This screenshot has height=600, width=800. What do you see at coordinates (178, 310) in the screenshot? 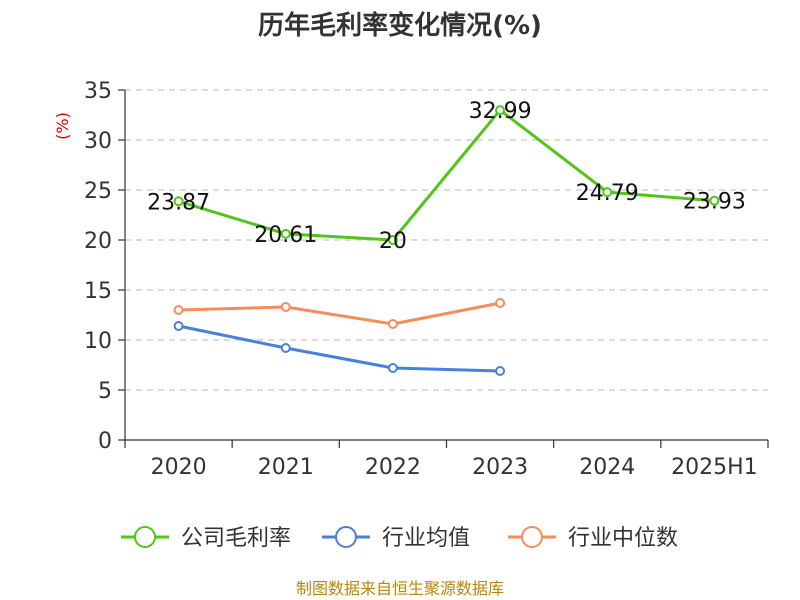
I see `point-2-2020` at bounding box center [178, 310].